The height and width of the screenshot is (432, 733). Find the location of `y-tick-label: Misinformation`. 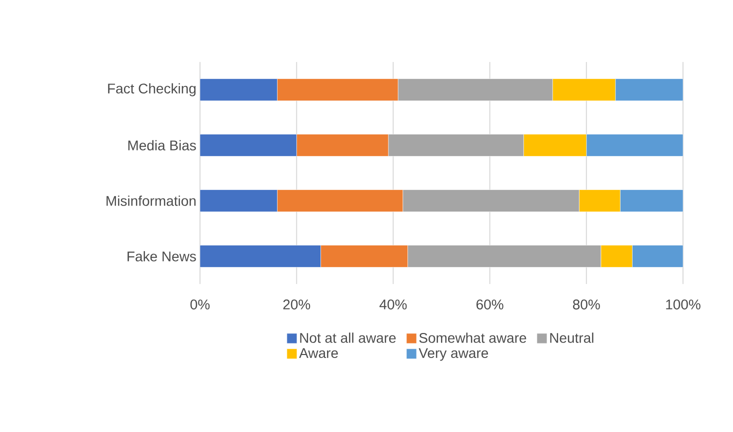

y-tick-label: Misinformation is located at coordinates (151, 201).